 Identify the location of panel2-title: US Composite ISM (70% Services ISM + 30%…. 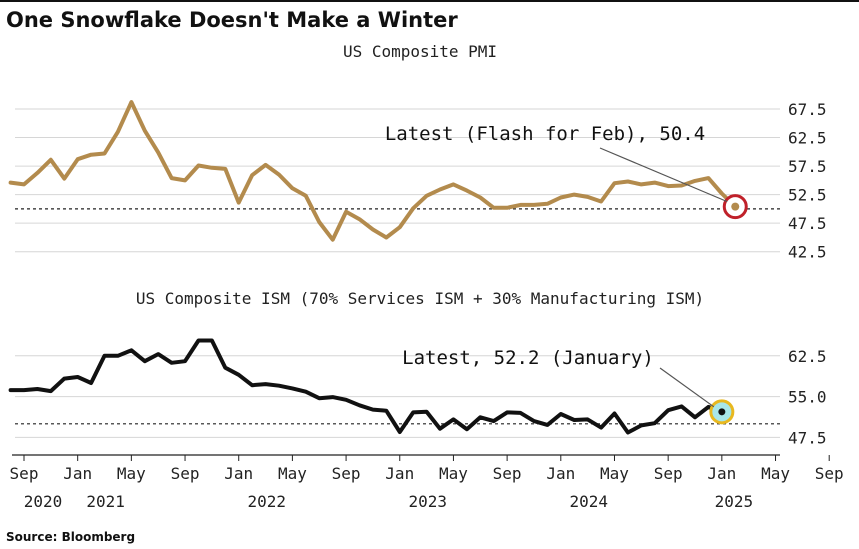
(420, 298).